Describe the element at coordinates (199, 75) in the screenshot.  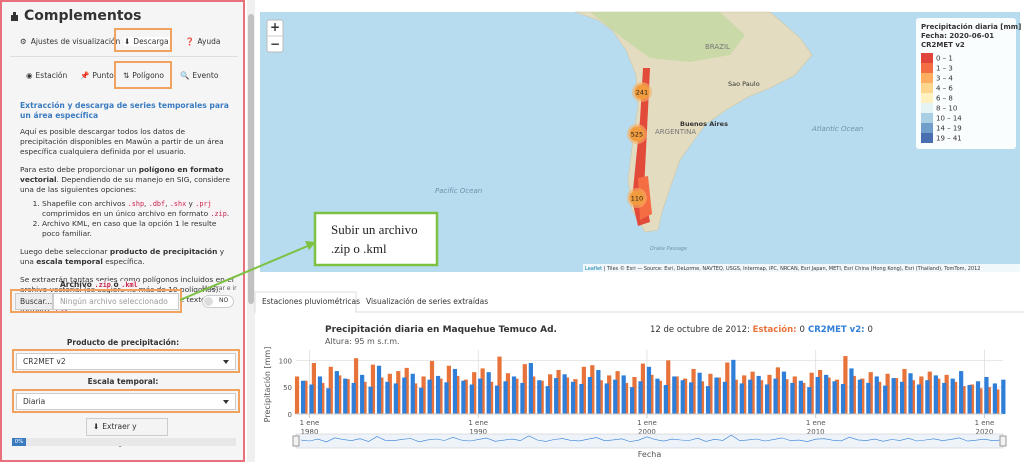
I see `subtab: 🔍 Evento` at that location.